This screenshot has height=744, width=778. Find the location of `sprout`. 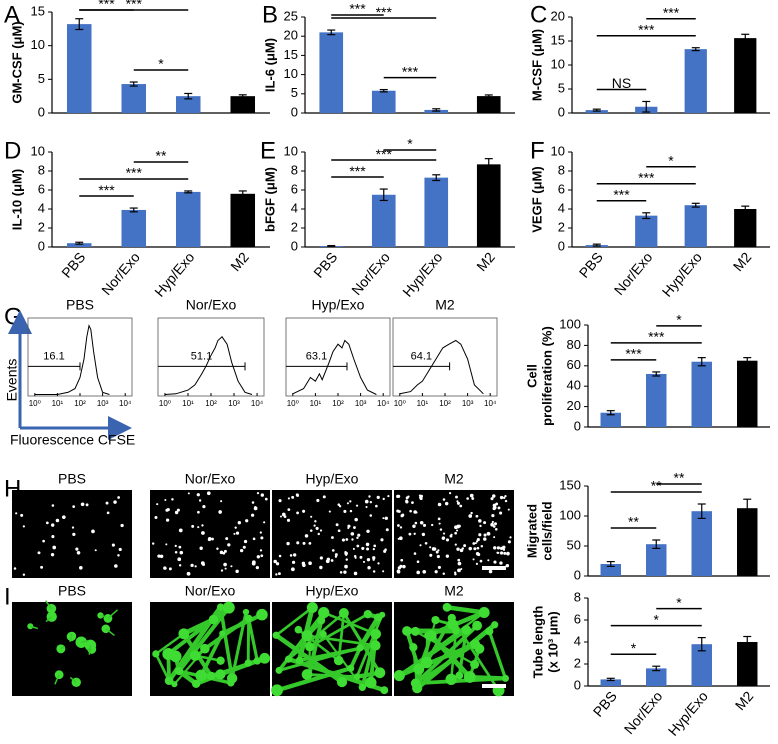

sprout is located at coordinates (110, 632).